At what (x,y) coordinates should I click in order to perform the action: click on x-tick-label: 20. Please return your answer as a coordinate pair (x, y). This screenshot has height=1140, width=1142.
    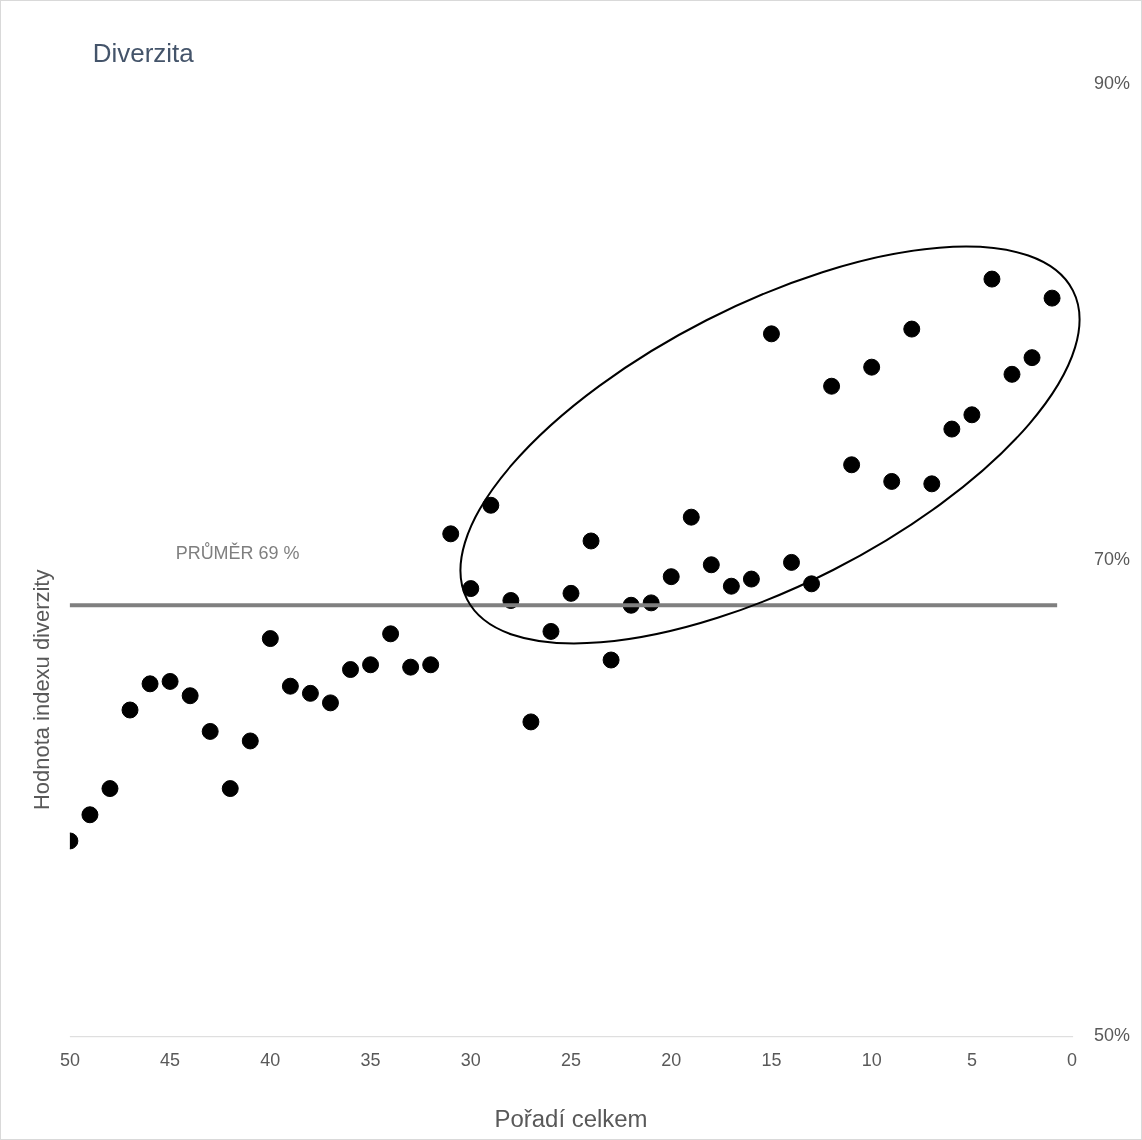
    Looking at the image, I should click on (671, 1059).